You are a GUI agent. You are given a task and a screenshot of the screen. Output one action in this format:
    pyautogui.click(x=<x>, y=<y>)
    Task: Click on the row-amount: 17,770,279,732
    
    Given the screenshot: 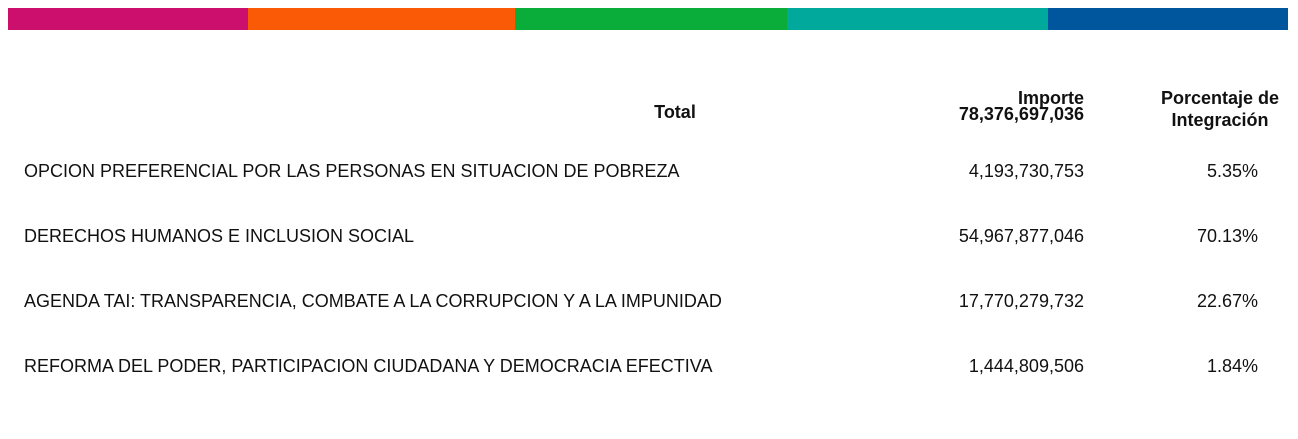 What is the action you would take?
    pyautogui.click(x=1021, y=301)
    